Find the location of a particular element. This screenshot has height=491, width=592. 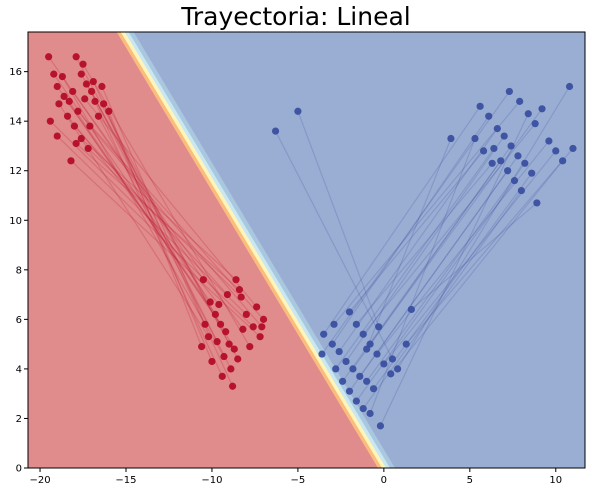

y-tick-label: 8 is located at coordinates (19, 270).